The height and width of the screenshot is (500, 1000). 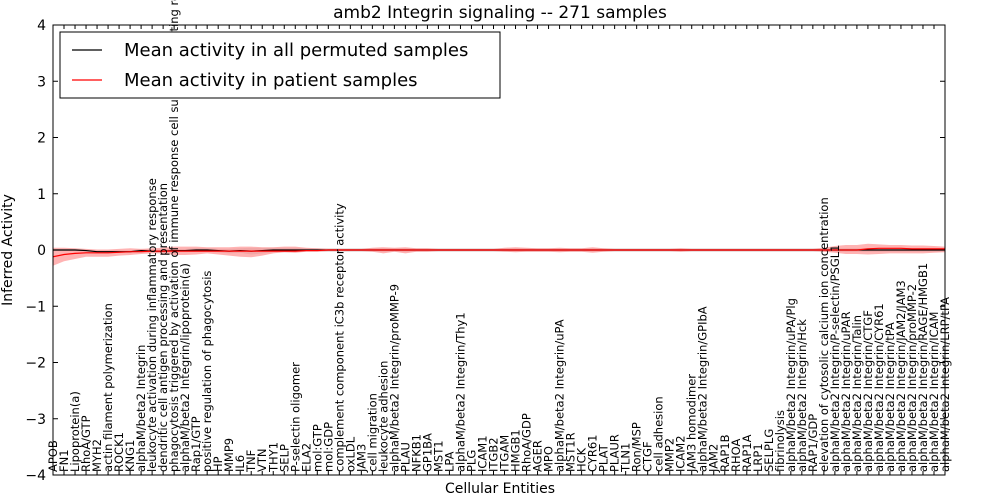 I want to click on x-tick-label: Ron/MSP, so click(x=637, y=447).